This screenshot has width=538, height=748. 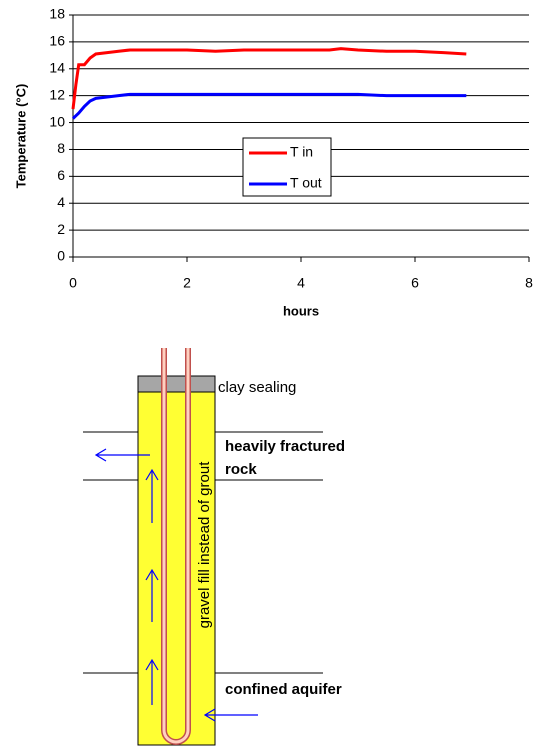 What do you see at coordinates (306, 183) in the screenshot?
I see `legend-label: T out` at bounding box center [306, 183].